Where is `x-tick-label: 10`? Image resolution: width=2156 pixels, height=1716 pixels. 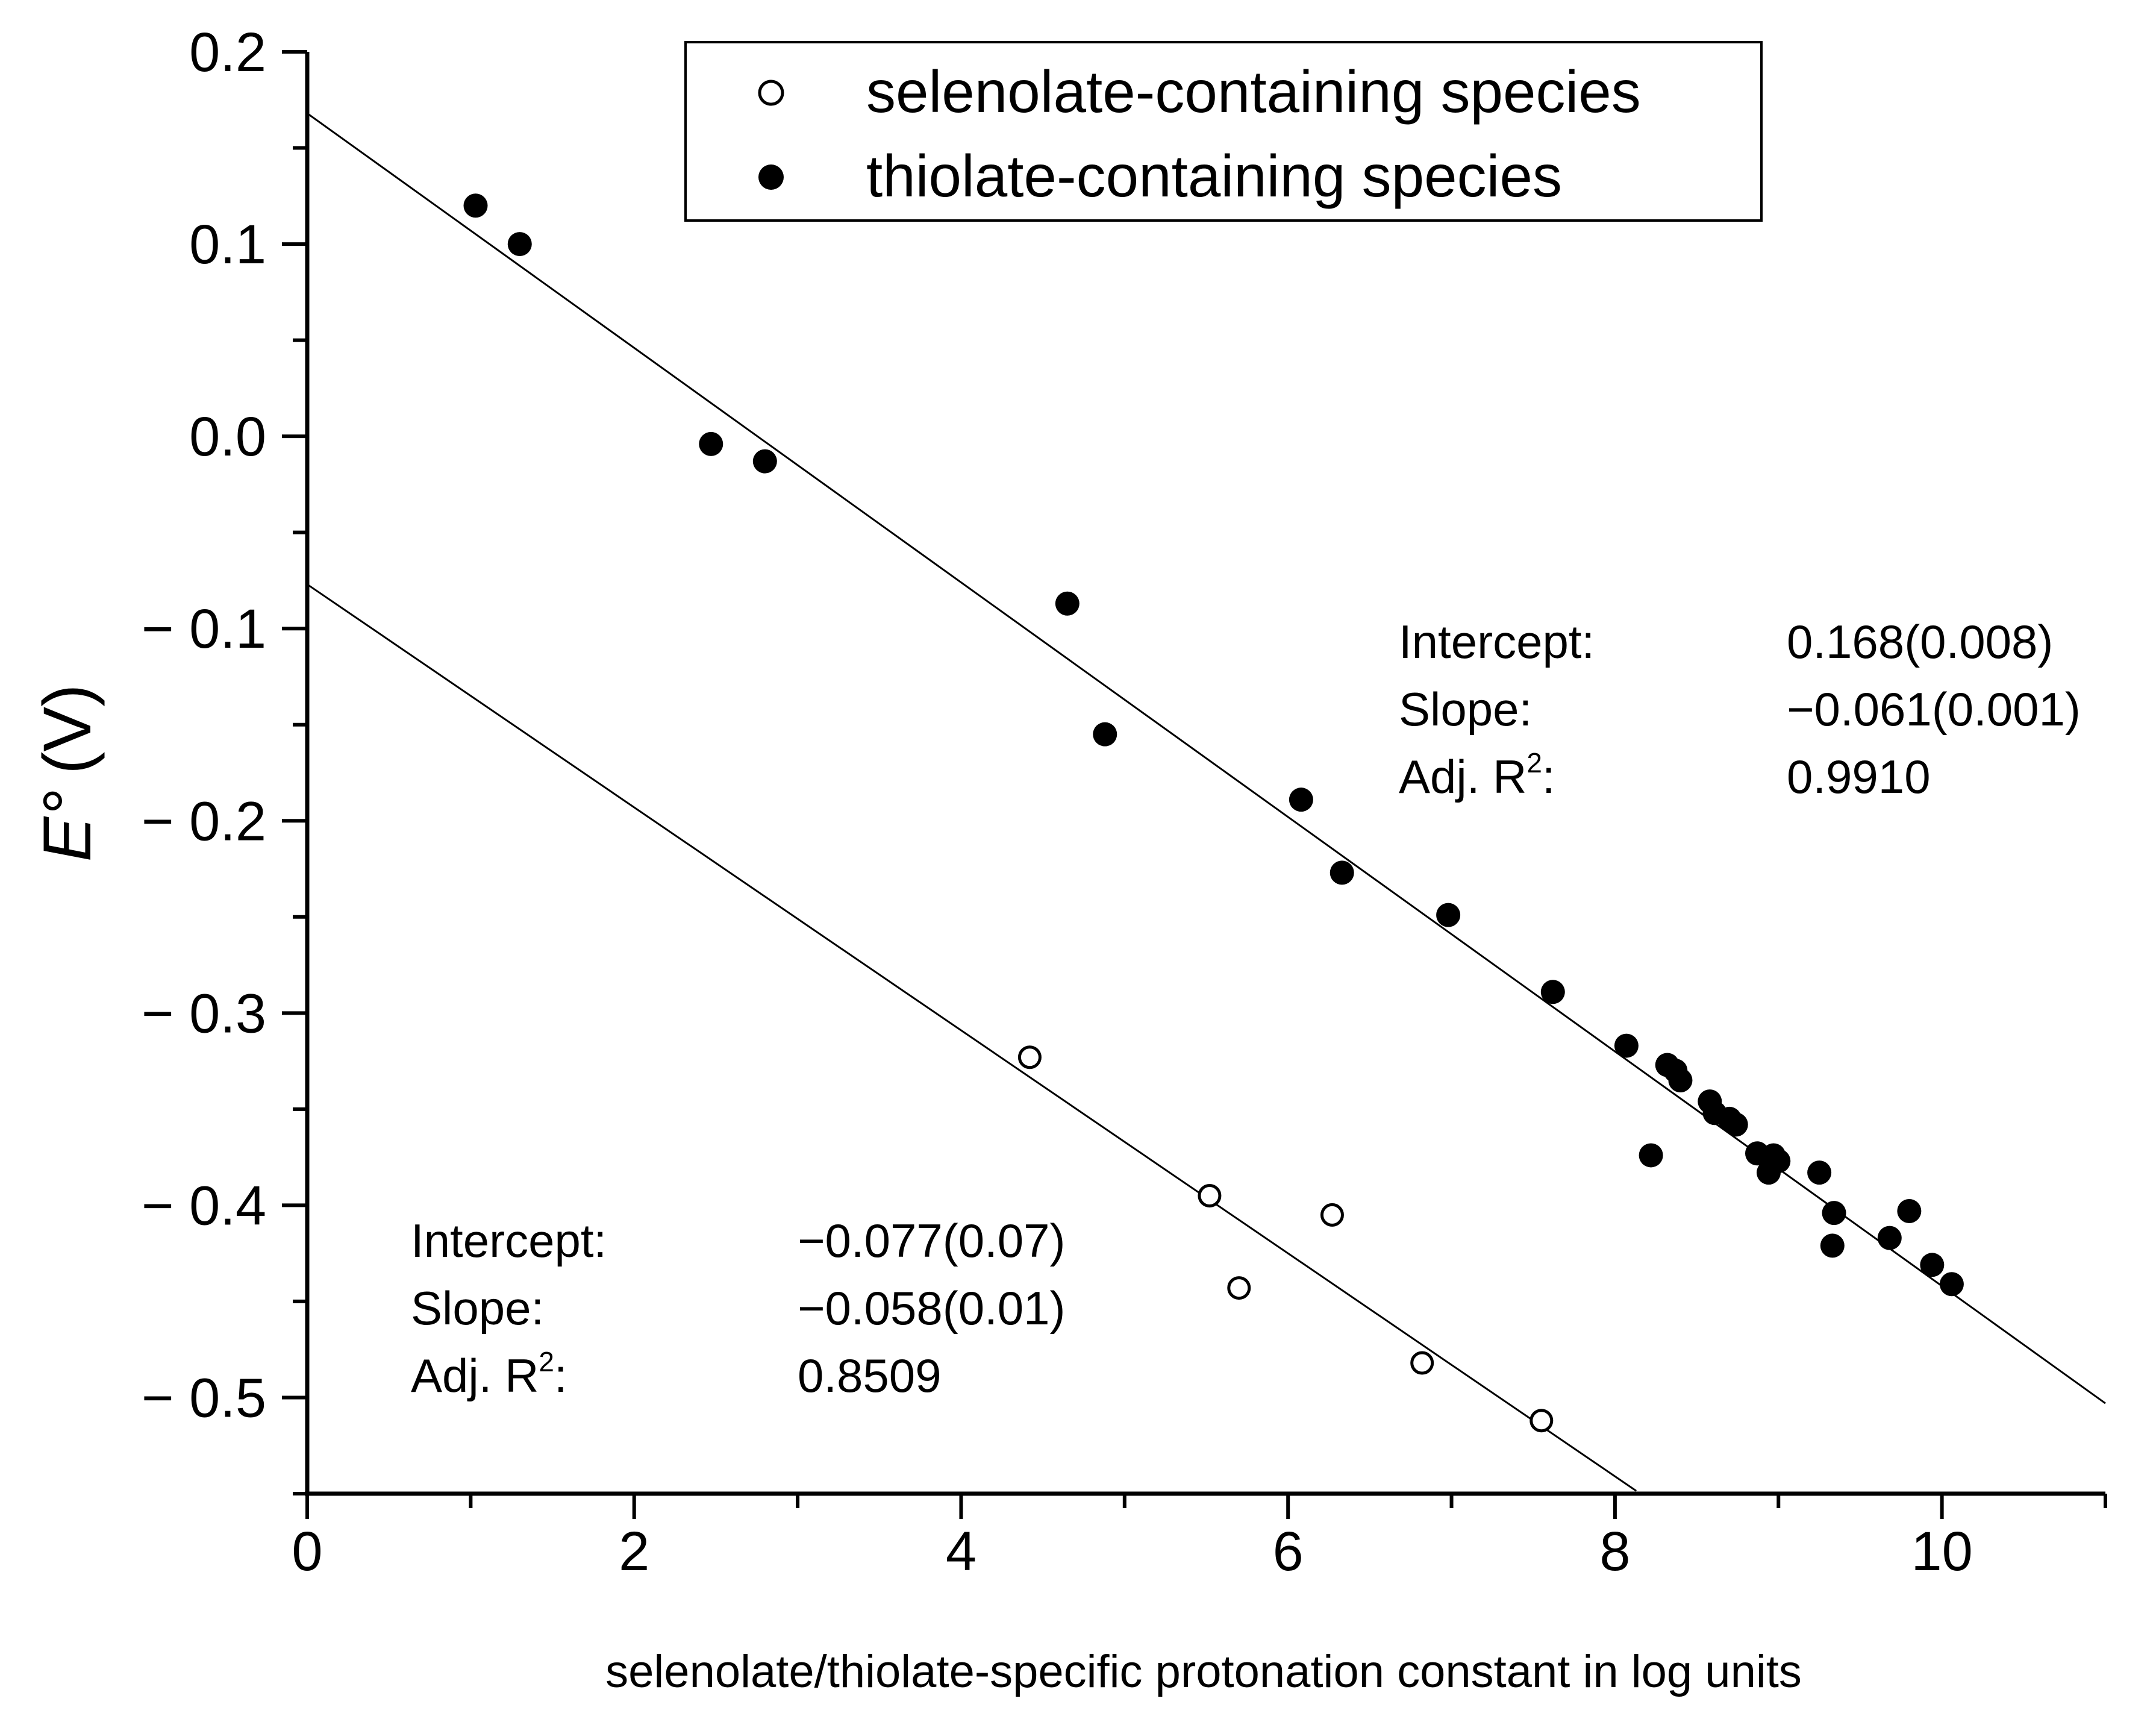 x-tick-label: 10 is located at coordinates (1941, 1551).